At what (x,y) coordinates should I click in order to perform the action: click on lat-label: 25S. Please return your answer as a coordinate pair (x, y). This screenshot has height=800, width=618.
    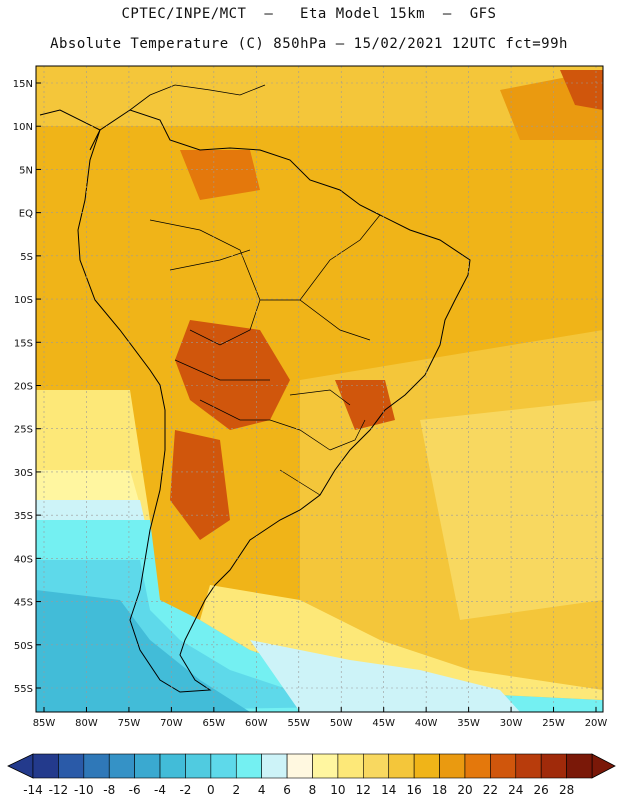
    Looking at the image, I should click on (23, 430).